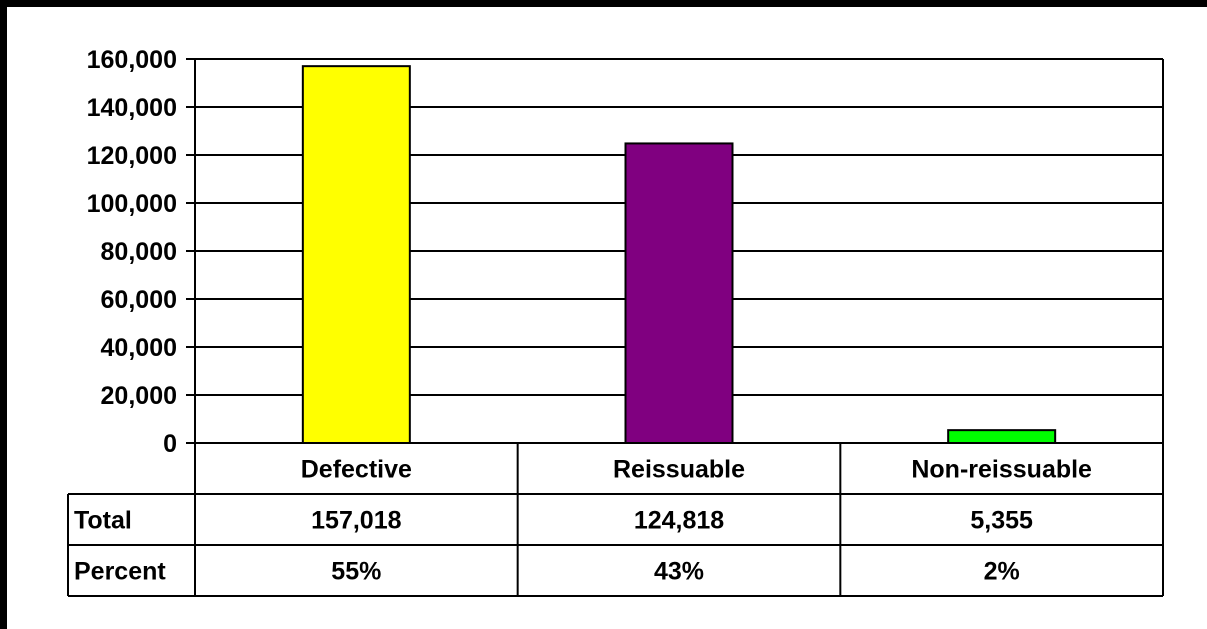  I want to click on bar-defective, so click(356, 254).